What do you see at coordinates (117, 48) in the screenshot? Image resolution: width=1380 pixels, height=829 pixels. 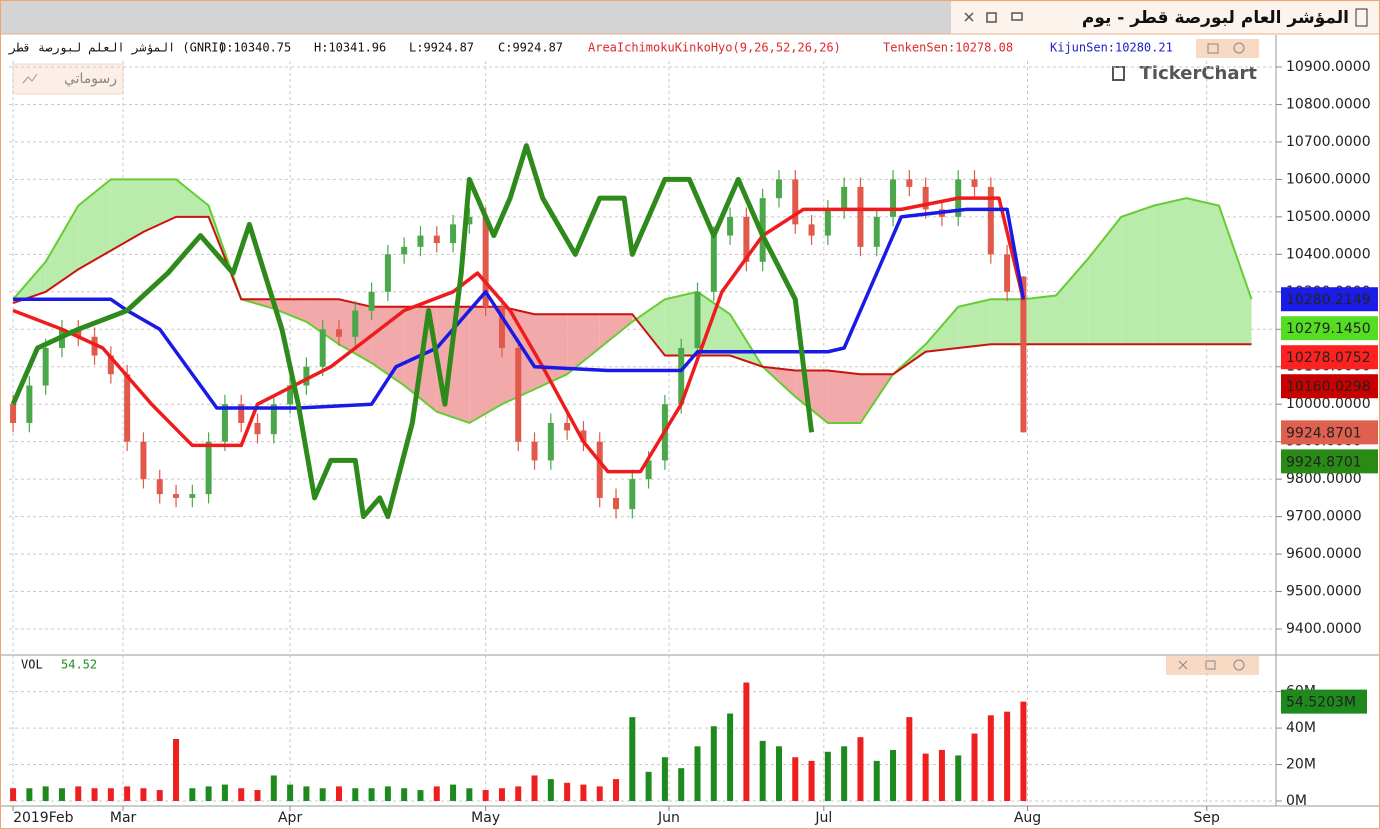 I see `symbol: المؤشر العلم لبورصة قطر (GNRI)` at bounding box center [117, 48].